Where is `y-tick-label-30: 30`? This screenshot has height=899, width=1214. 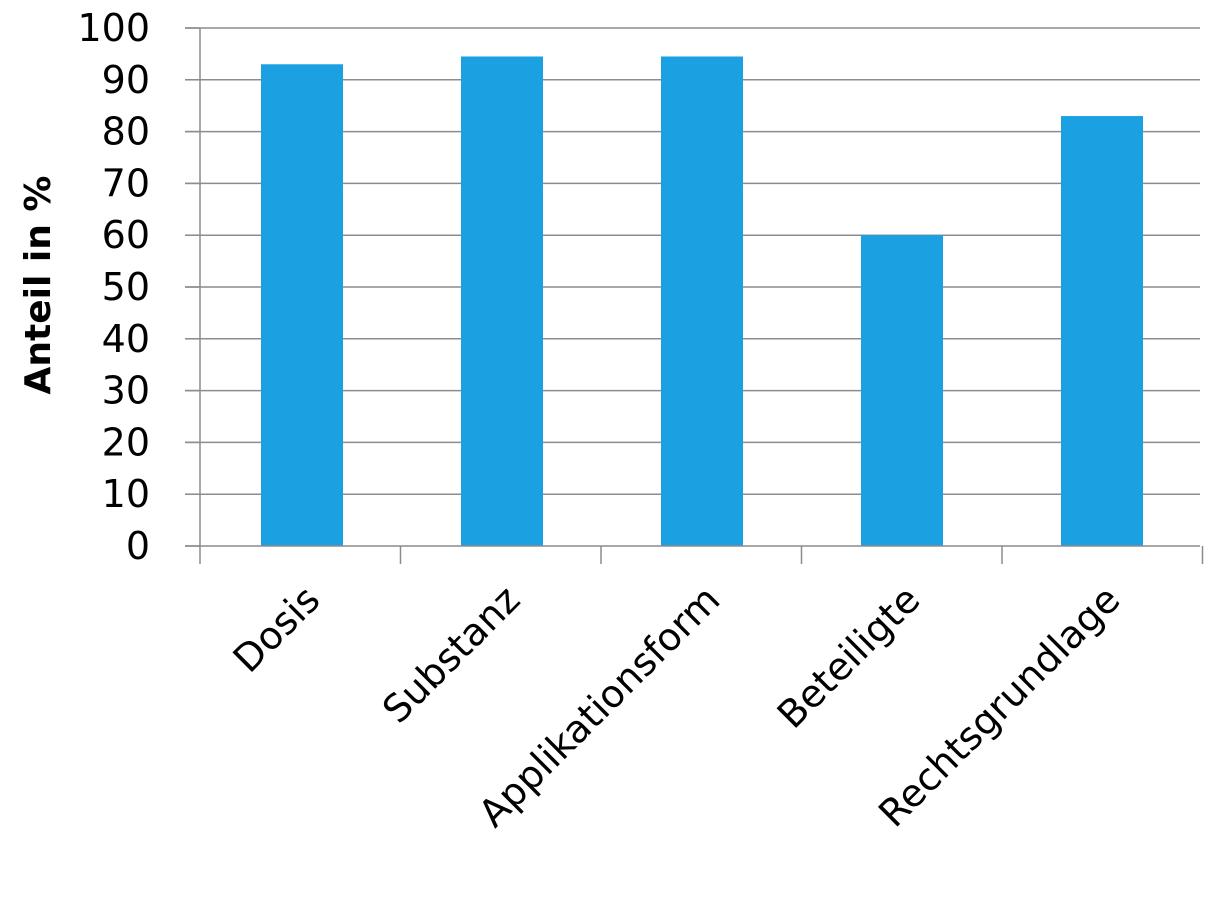 y-tick-label-30: 30 is located at coordinates (126, 391).